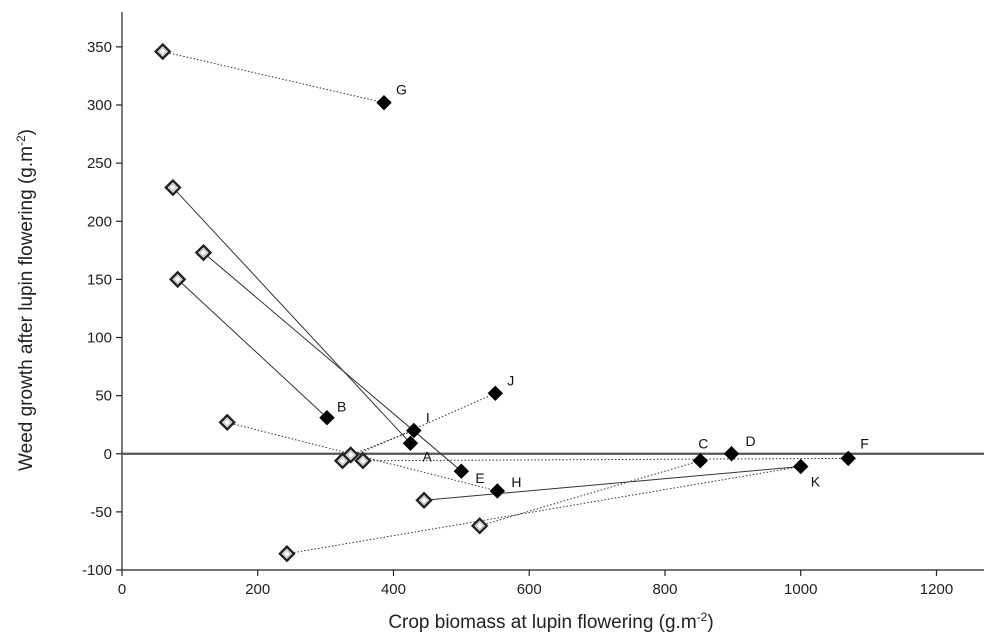  Describe the element at coordinates (97, 570) in the screenshot. I see `y-tick-label: -100` at that location.